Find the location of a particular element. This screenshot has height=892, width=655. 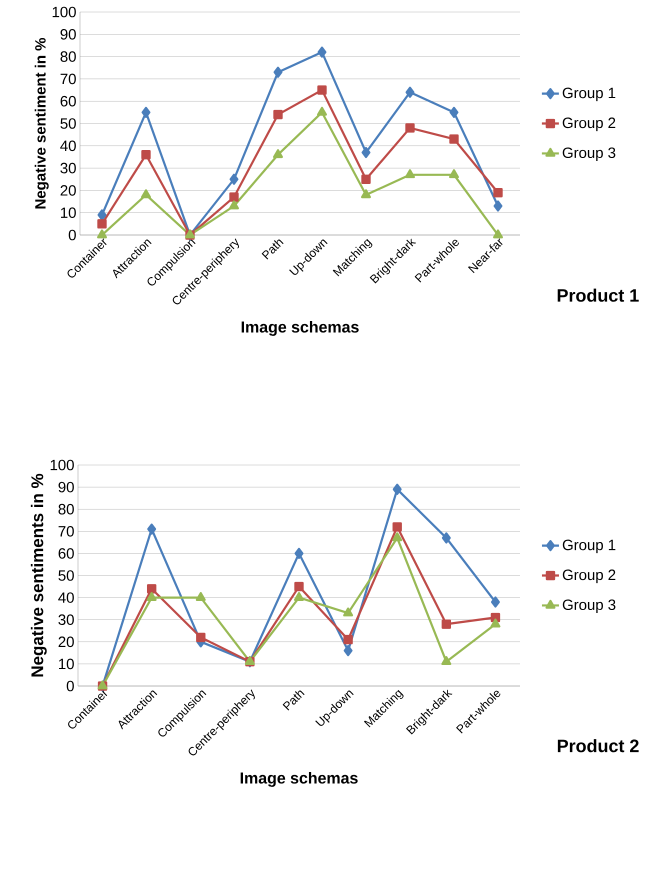

text: Product 1 is located at coordinates (598, 295).